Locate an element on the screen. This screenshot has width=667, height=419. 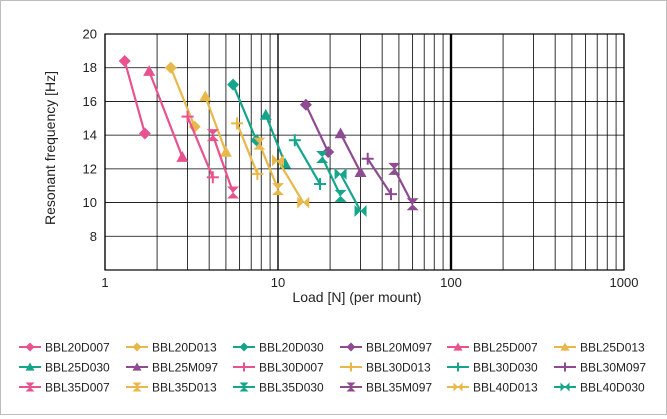
y-axis-label: Resonant frequency [Hz] is located at coordinates (50, 148).